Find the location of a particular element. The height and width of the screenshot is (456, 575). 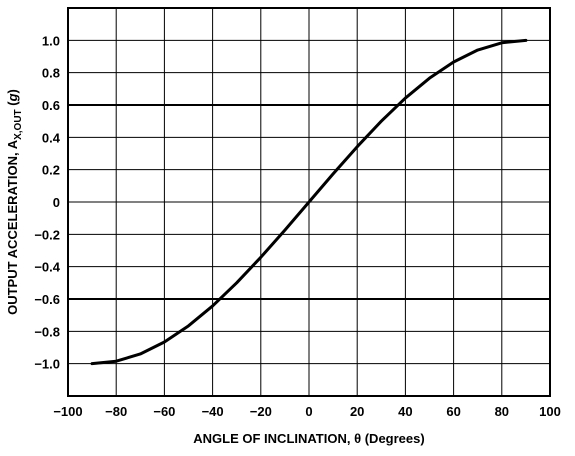

y-tick-label: −0.6 is located at coordinates (47, 299).